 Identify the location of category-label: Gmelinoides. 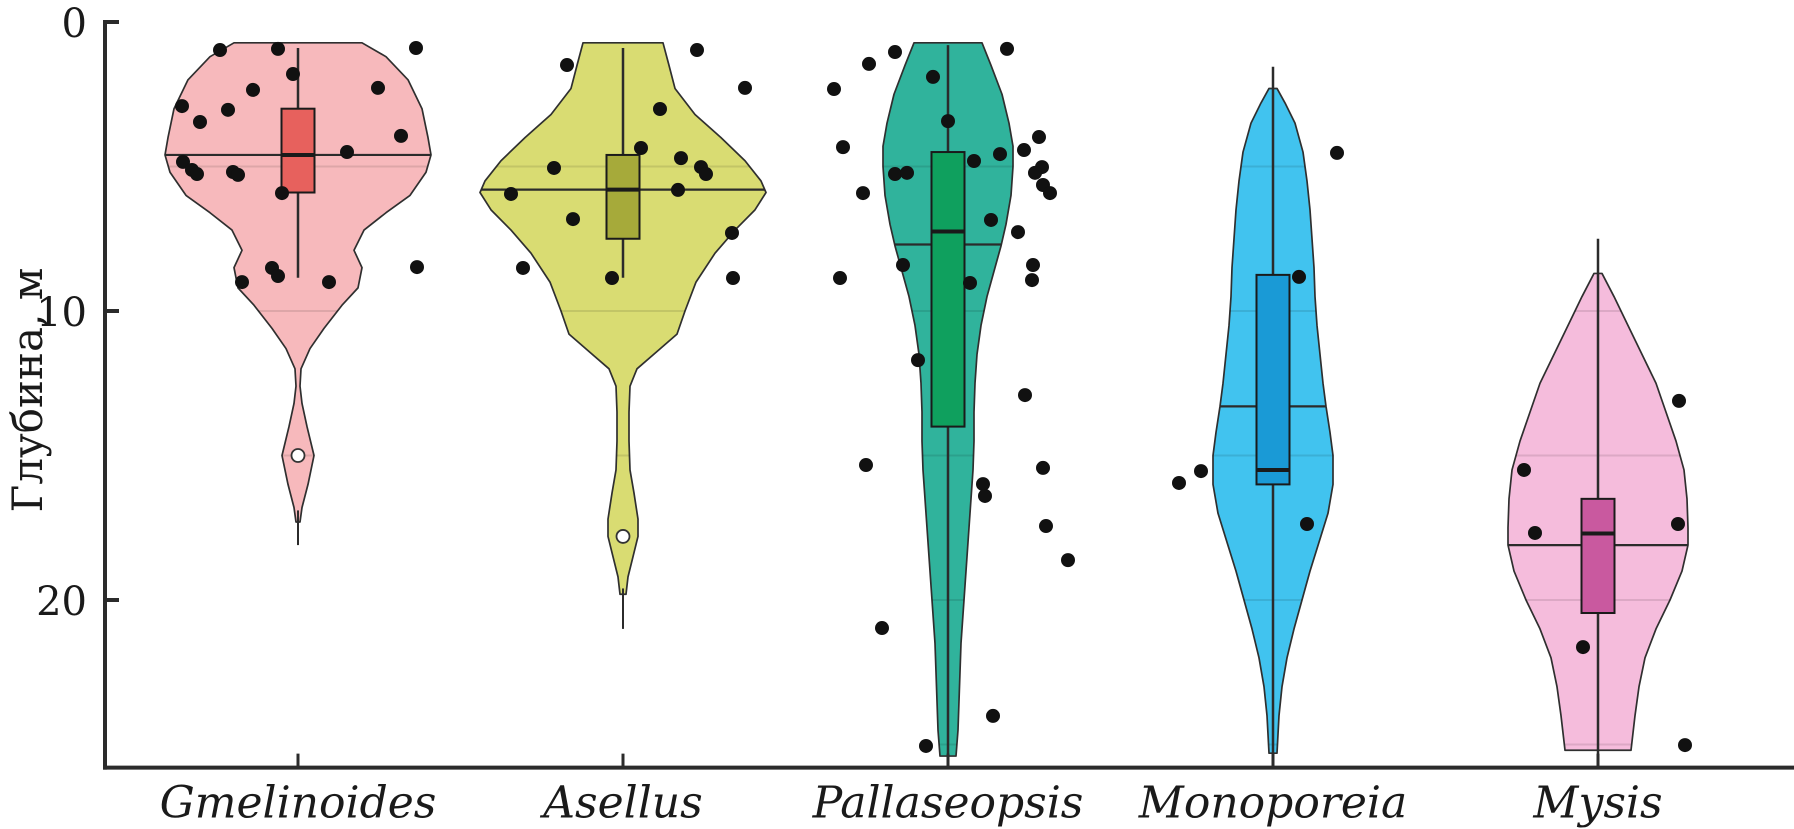
(298, 803).